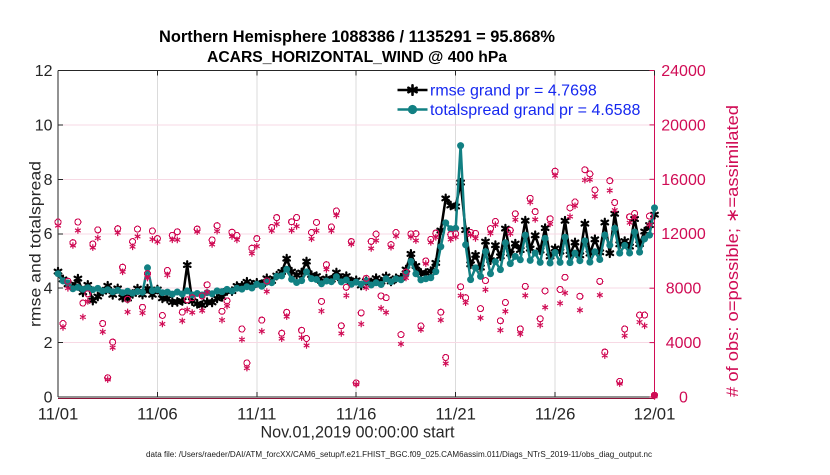  What do you see at coordinates (48, 343) in the screenshot?
I see `svg-text: 2` at bounding box center [48, 343].